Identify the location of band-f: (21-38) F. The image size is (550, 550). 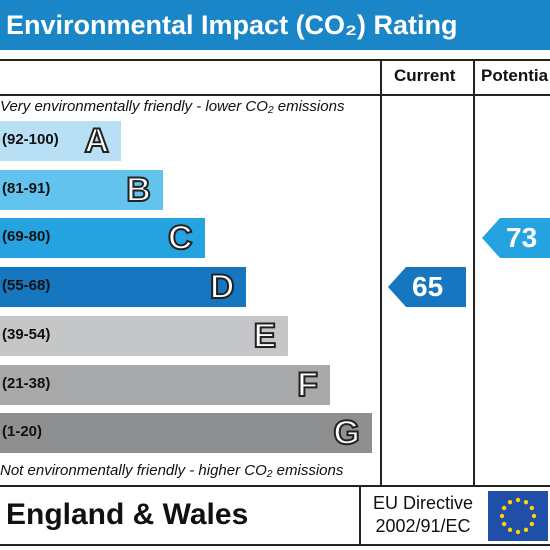
(165, 384).